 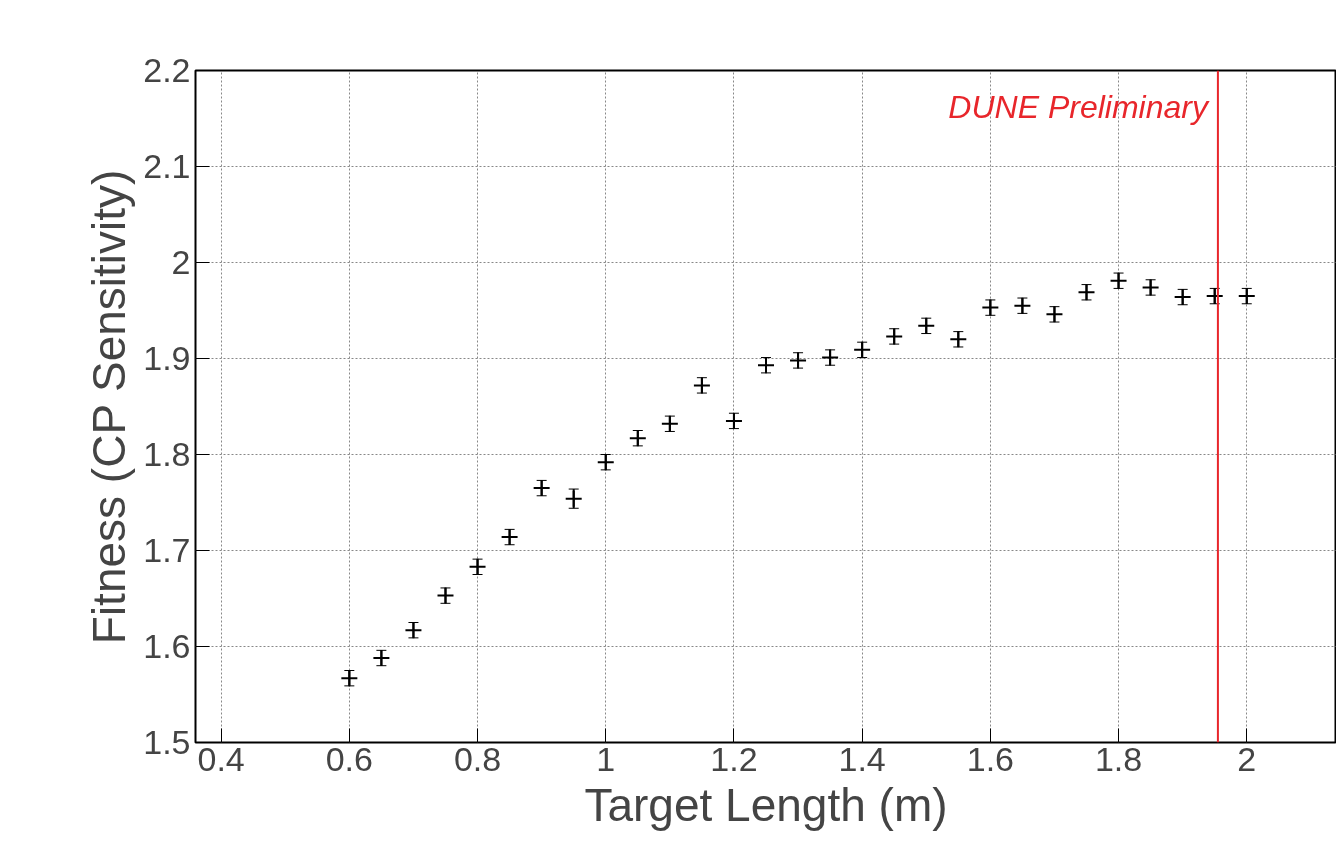 What do you see at coordinates (477, 758) in the screenshot?
I see `x-tick-label: 0.8` at bounding box center [477, 758].